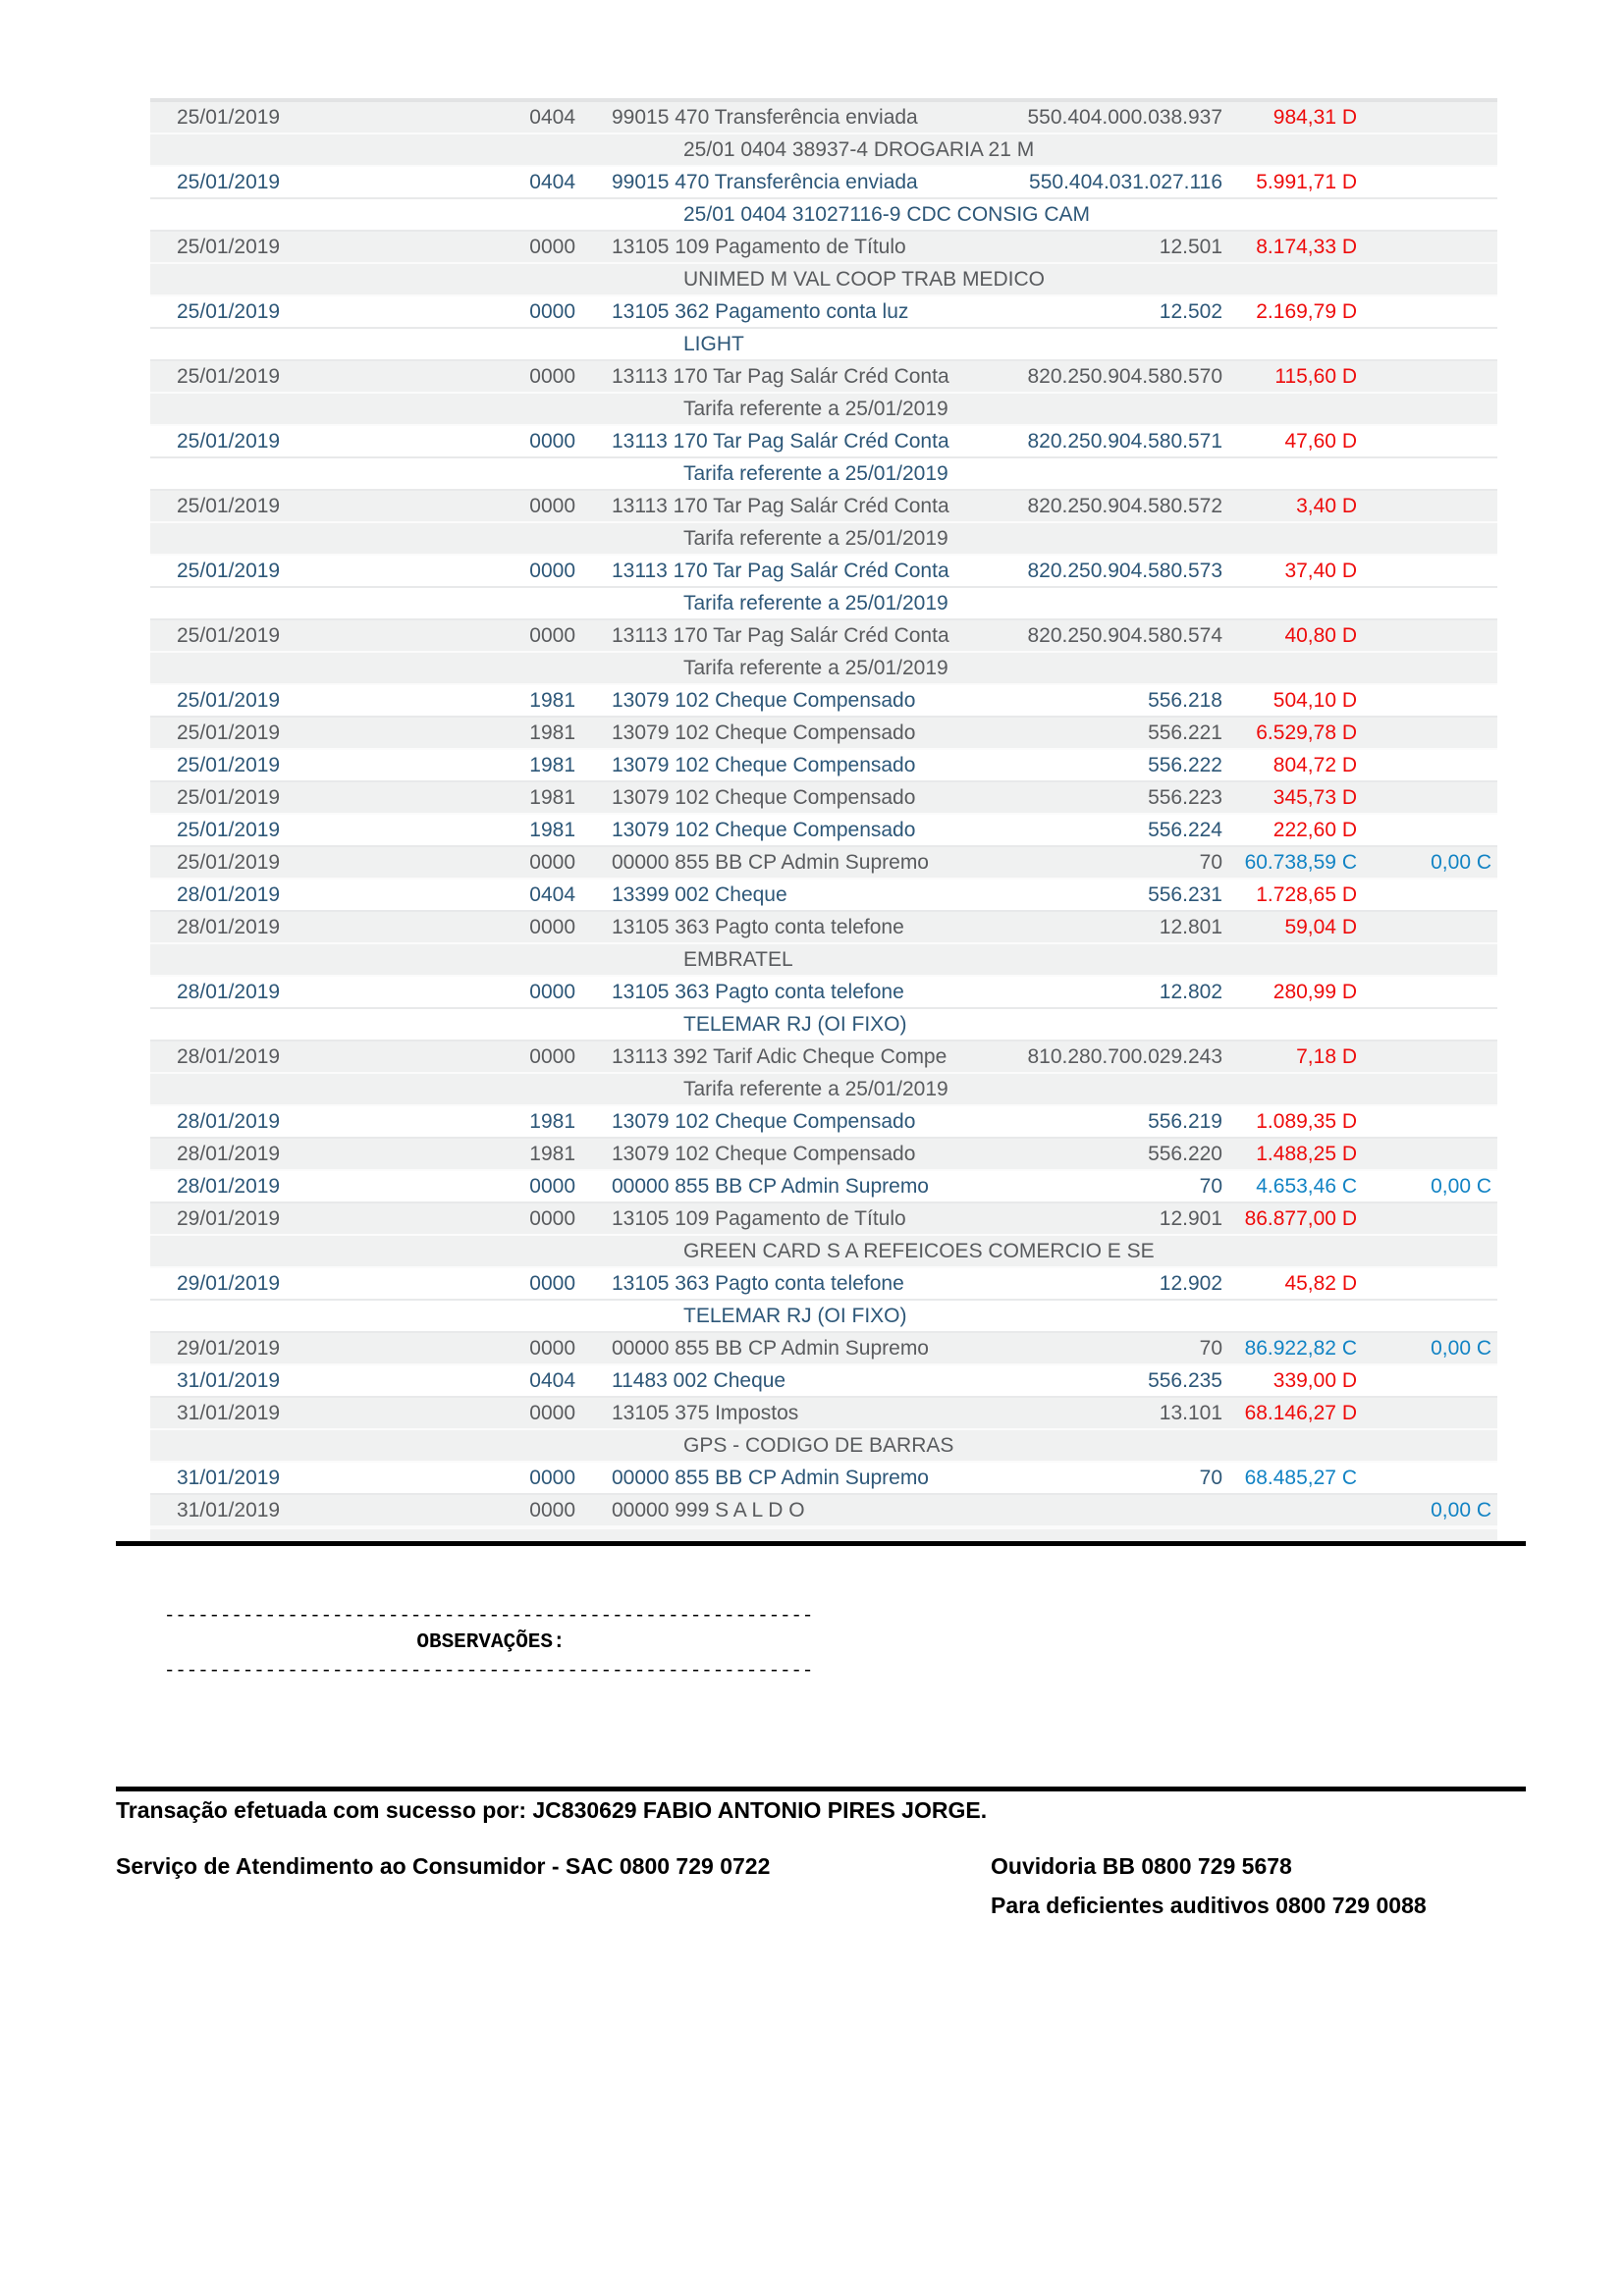  What do you see at coordinates (1320, 441) in the screenshot?
I see `cell-amount: 47,60 D` at bounding box center [1320, 441].